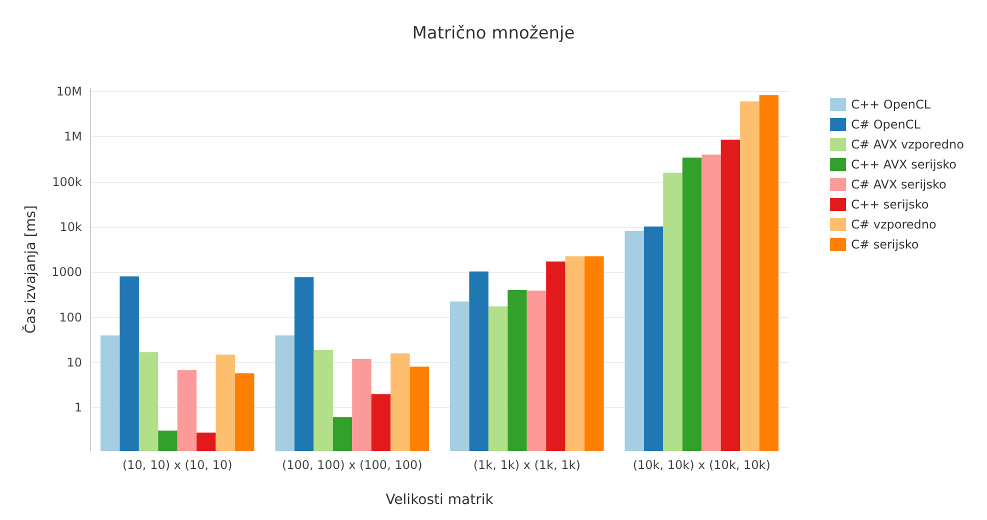 The width and height of the screenshot is (987, 520). Describe the element at coordinates (440, 500) in the screenshot. I see `x-axis-title: Velikosti matrik` at that location.